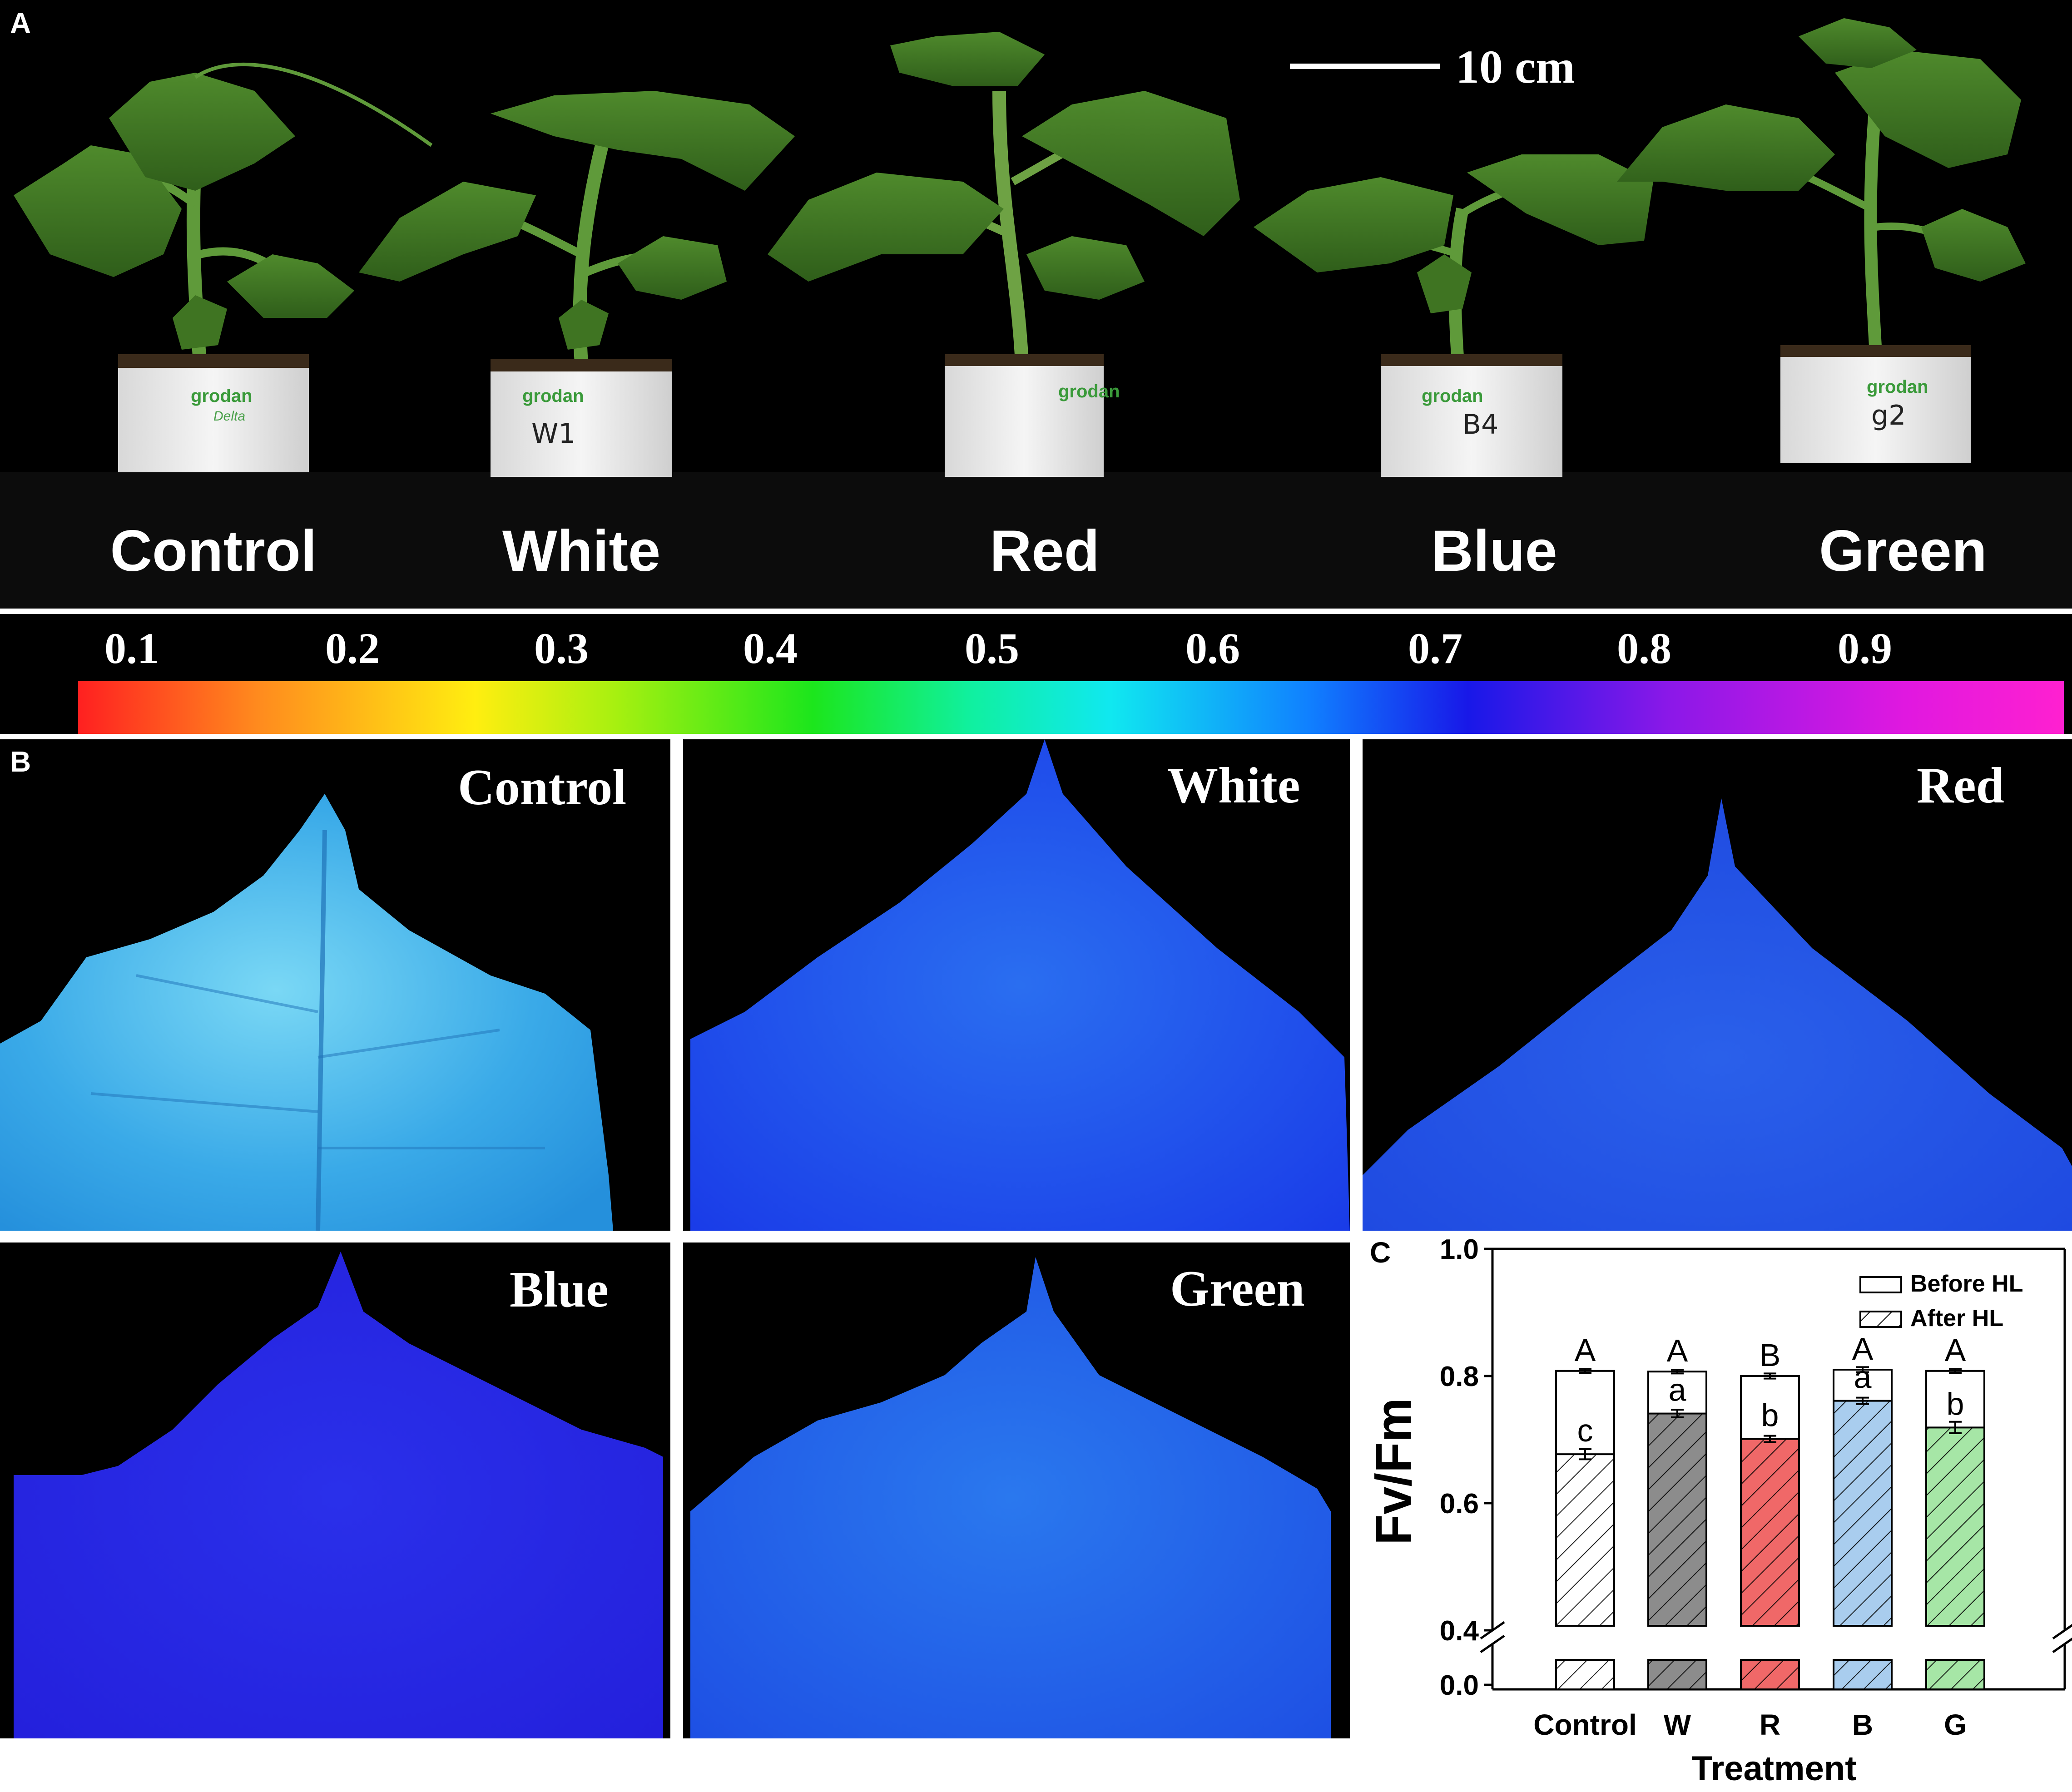 The height and width of the screenshot is (1792, 2072). Describe the element at coordinates (131, 648) in the screenshot. I see `colorbar-tick: 0.1` at that location.